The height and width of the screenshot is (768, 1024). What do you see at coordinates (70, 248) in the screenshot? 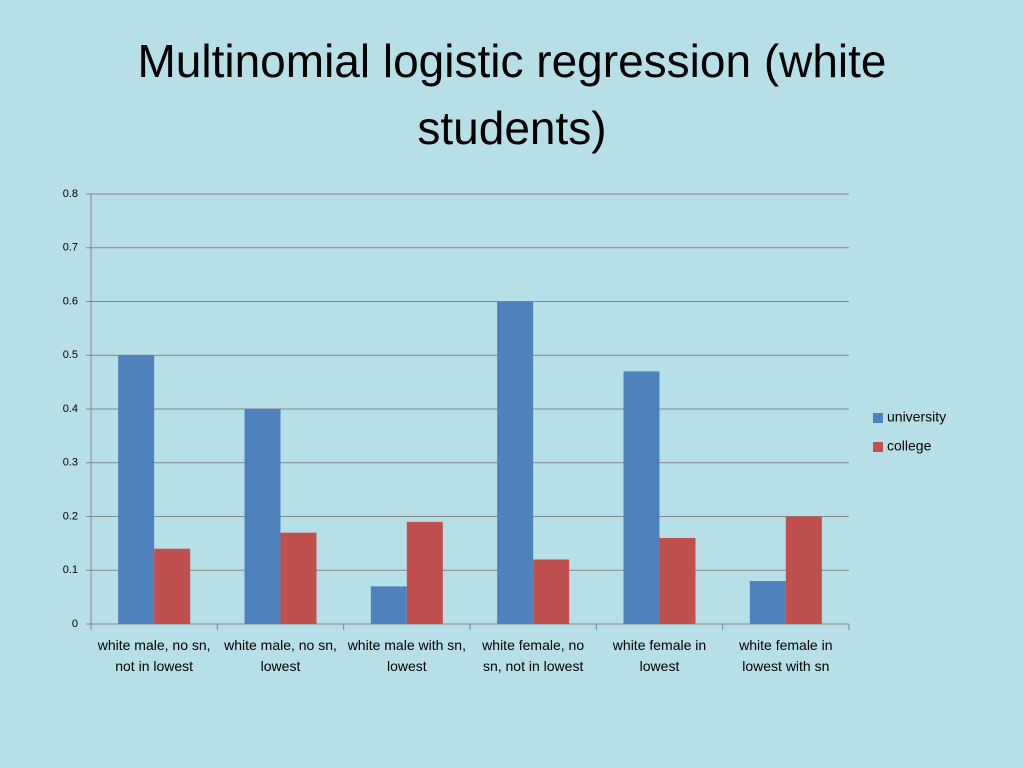
I see `y-tick-label: 0.7` at bounding box center [70, 248].